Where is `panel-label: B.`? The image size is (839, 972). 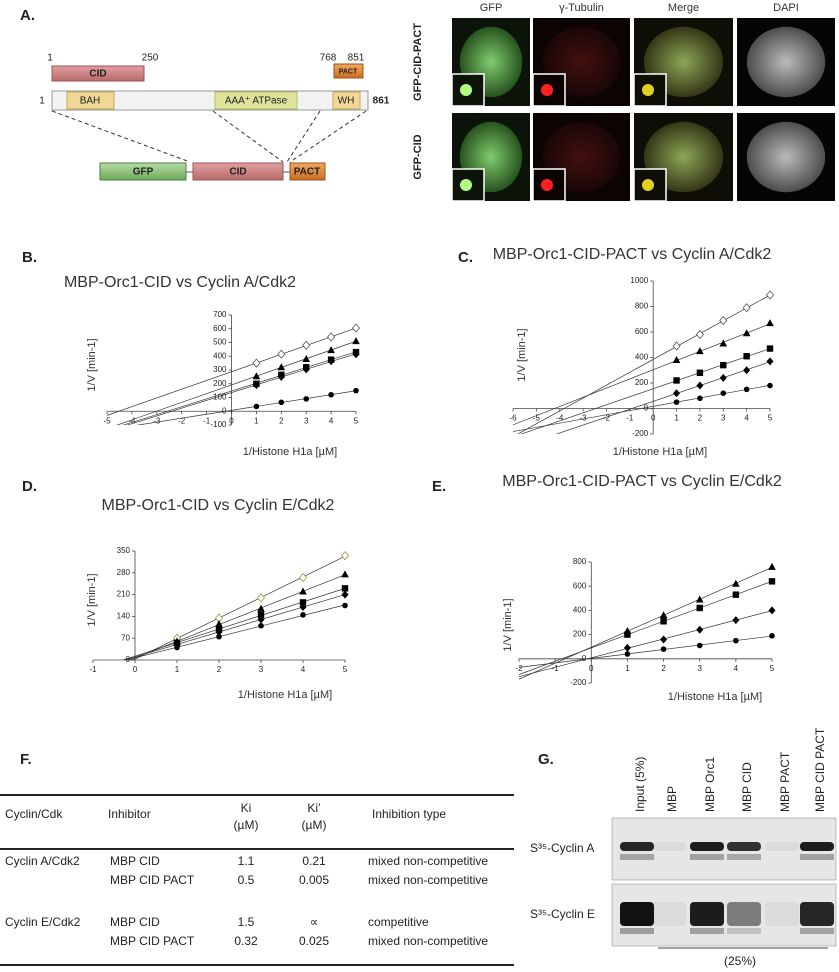
panel-label: B. is located at coordinates (29, 257).